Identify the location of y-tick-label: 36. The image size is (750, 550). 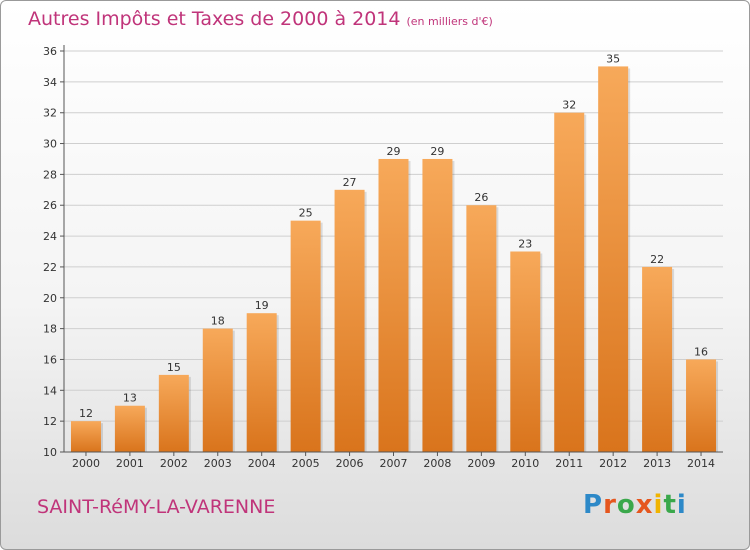
(50, 51).